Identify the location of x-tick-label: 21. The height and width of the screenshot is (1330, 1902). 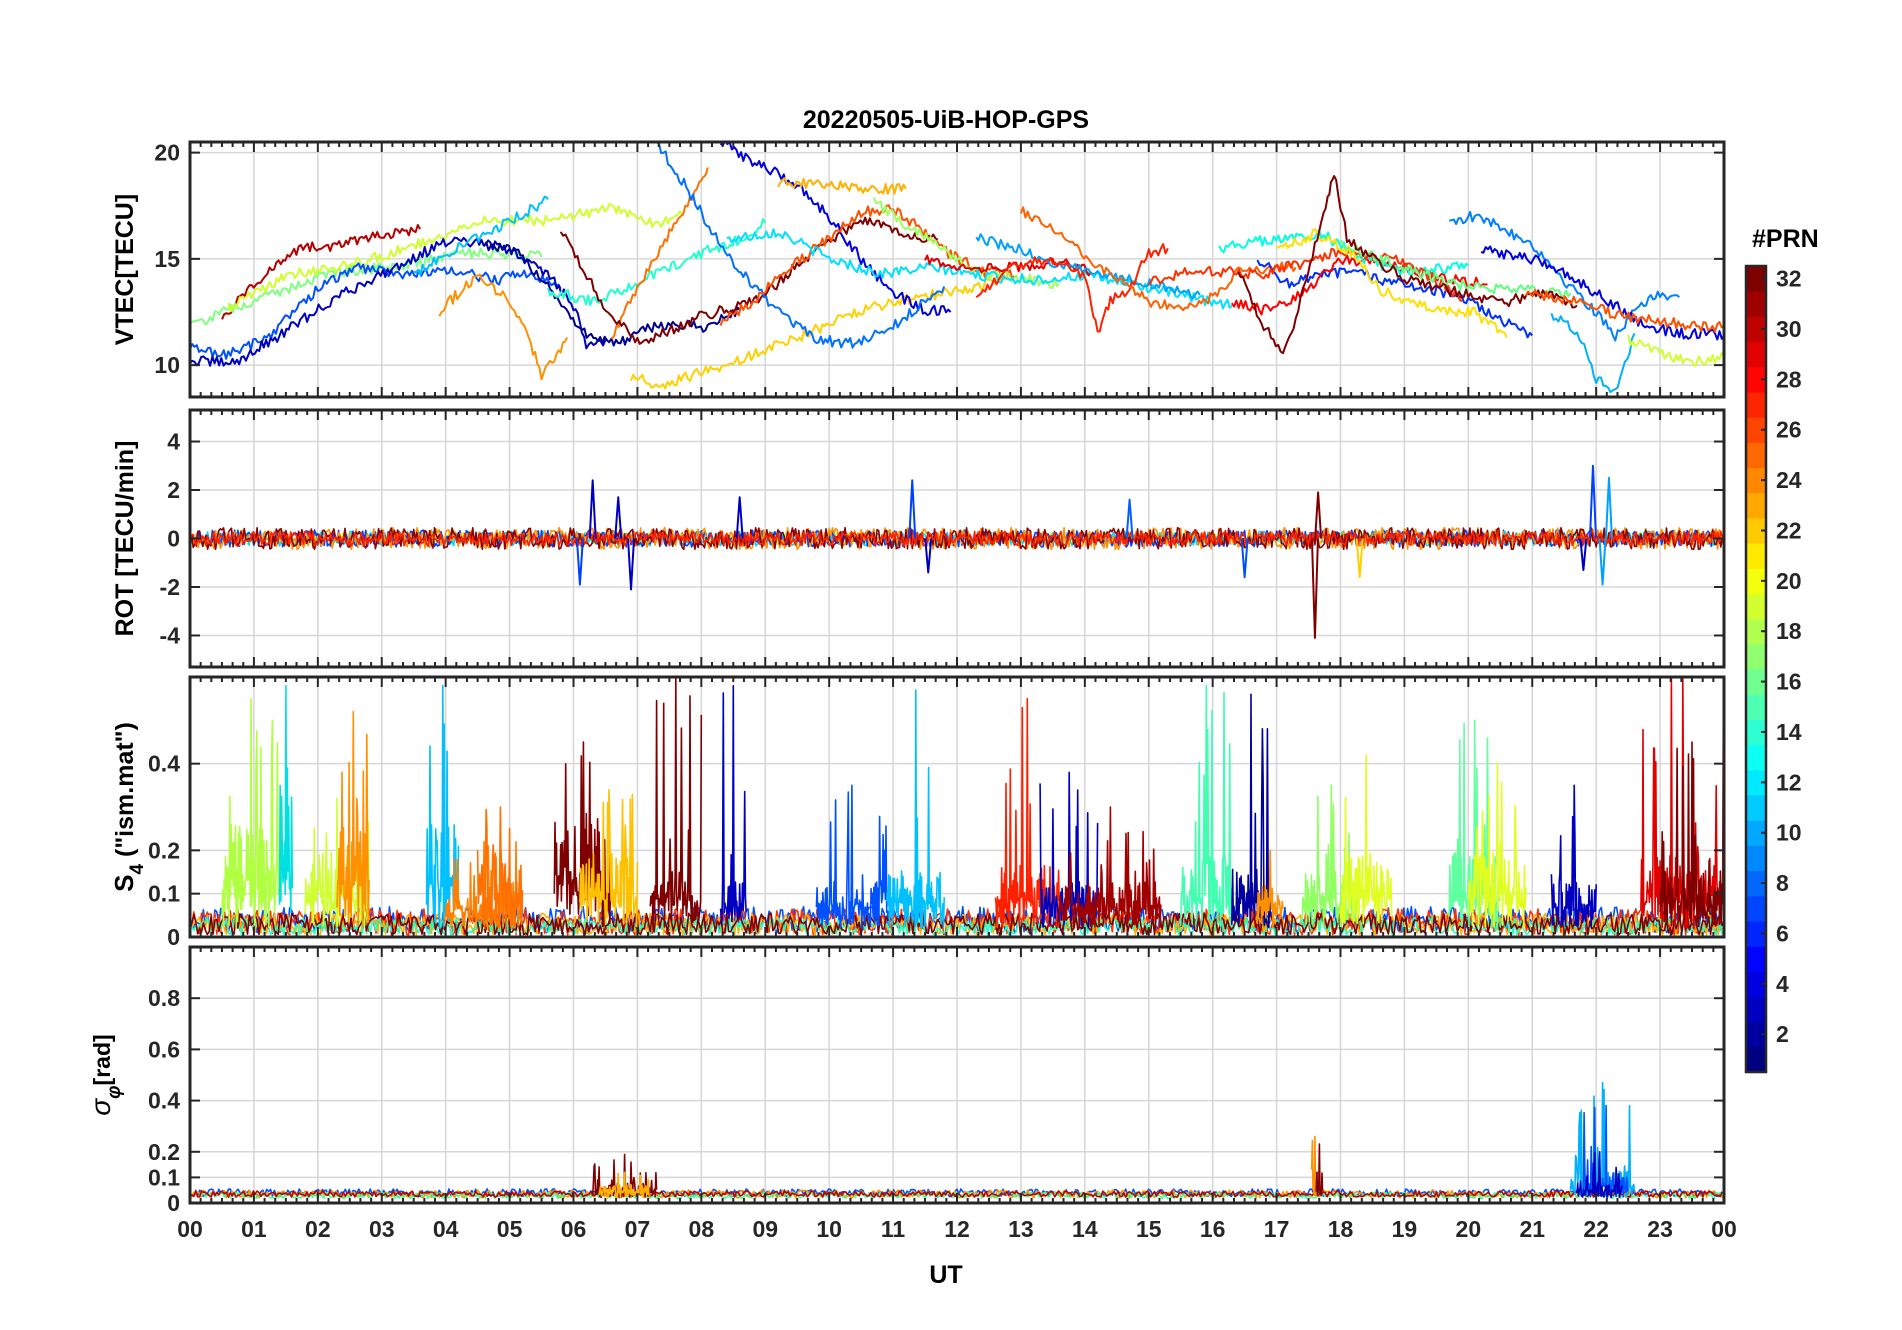
(1532, 1229).